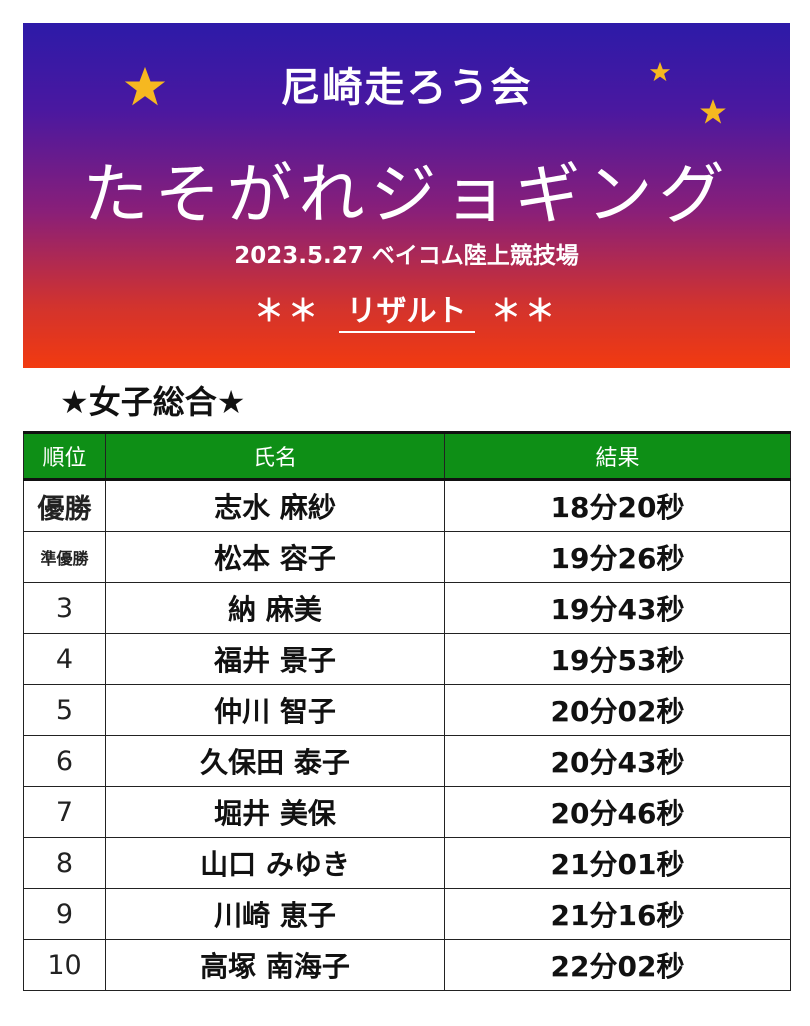 This screenshot has height=1026, width=810. I want to click on time-cell: 20分46秒, so click(617, 812).